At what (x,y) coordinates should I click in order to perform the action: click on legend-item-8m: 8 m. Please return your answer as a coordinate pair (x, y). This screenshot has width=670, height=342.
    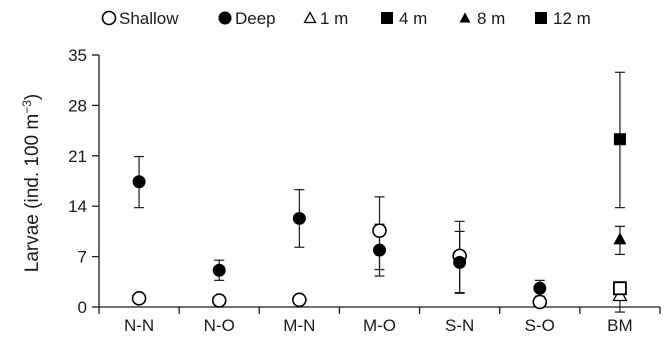
    Looking at the image, I should click on (482, 18).